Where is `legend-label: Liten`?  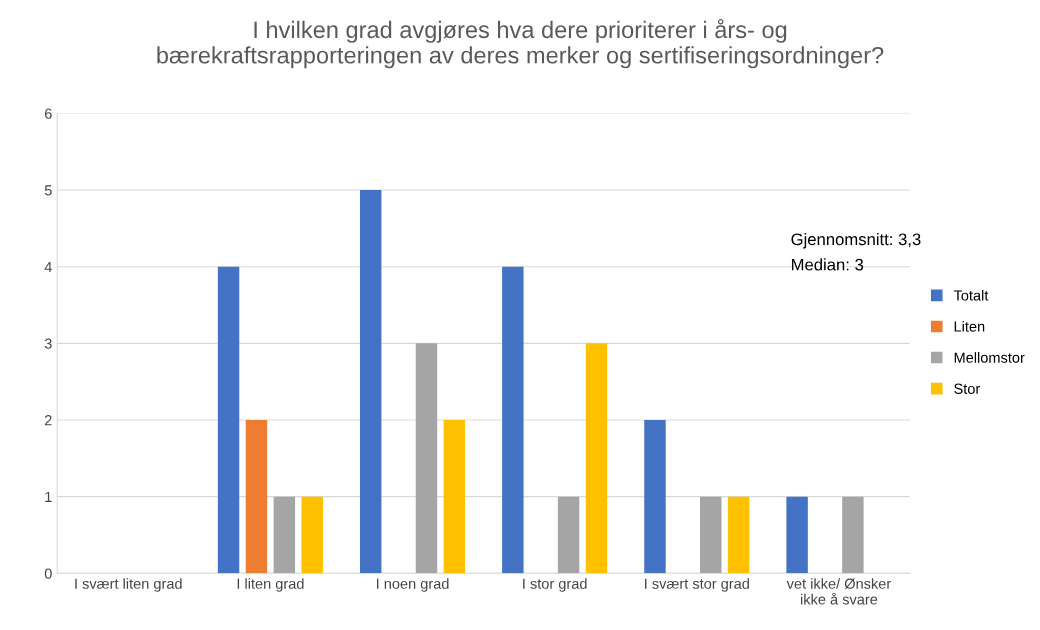 legend-label: Liten is located at coordinates (969, 326).